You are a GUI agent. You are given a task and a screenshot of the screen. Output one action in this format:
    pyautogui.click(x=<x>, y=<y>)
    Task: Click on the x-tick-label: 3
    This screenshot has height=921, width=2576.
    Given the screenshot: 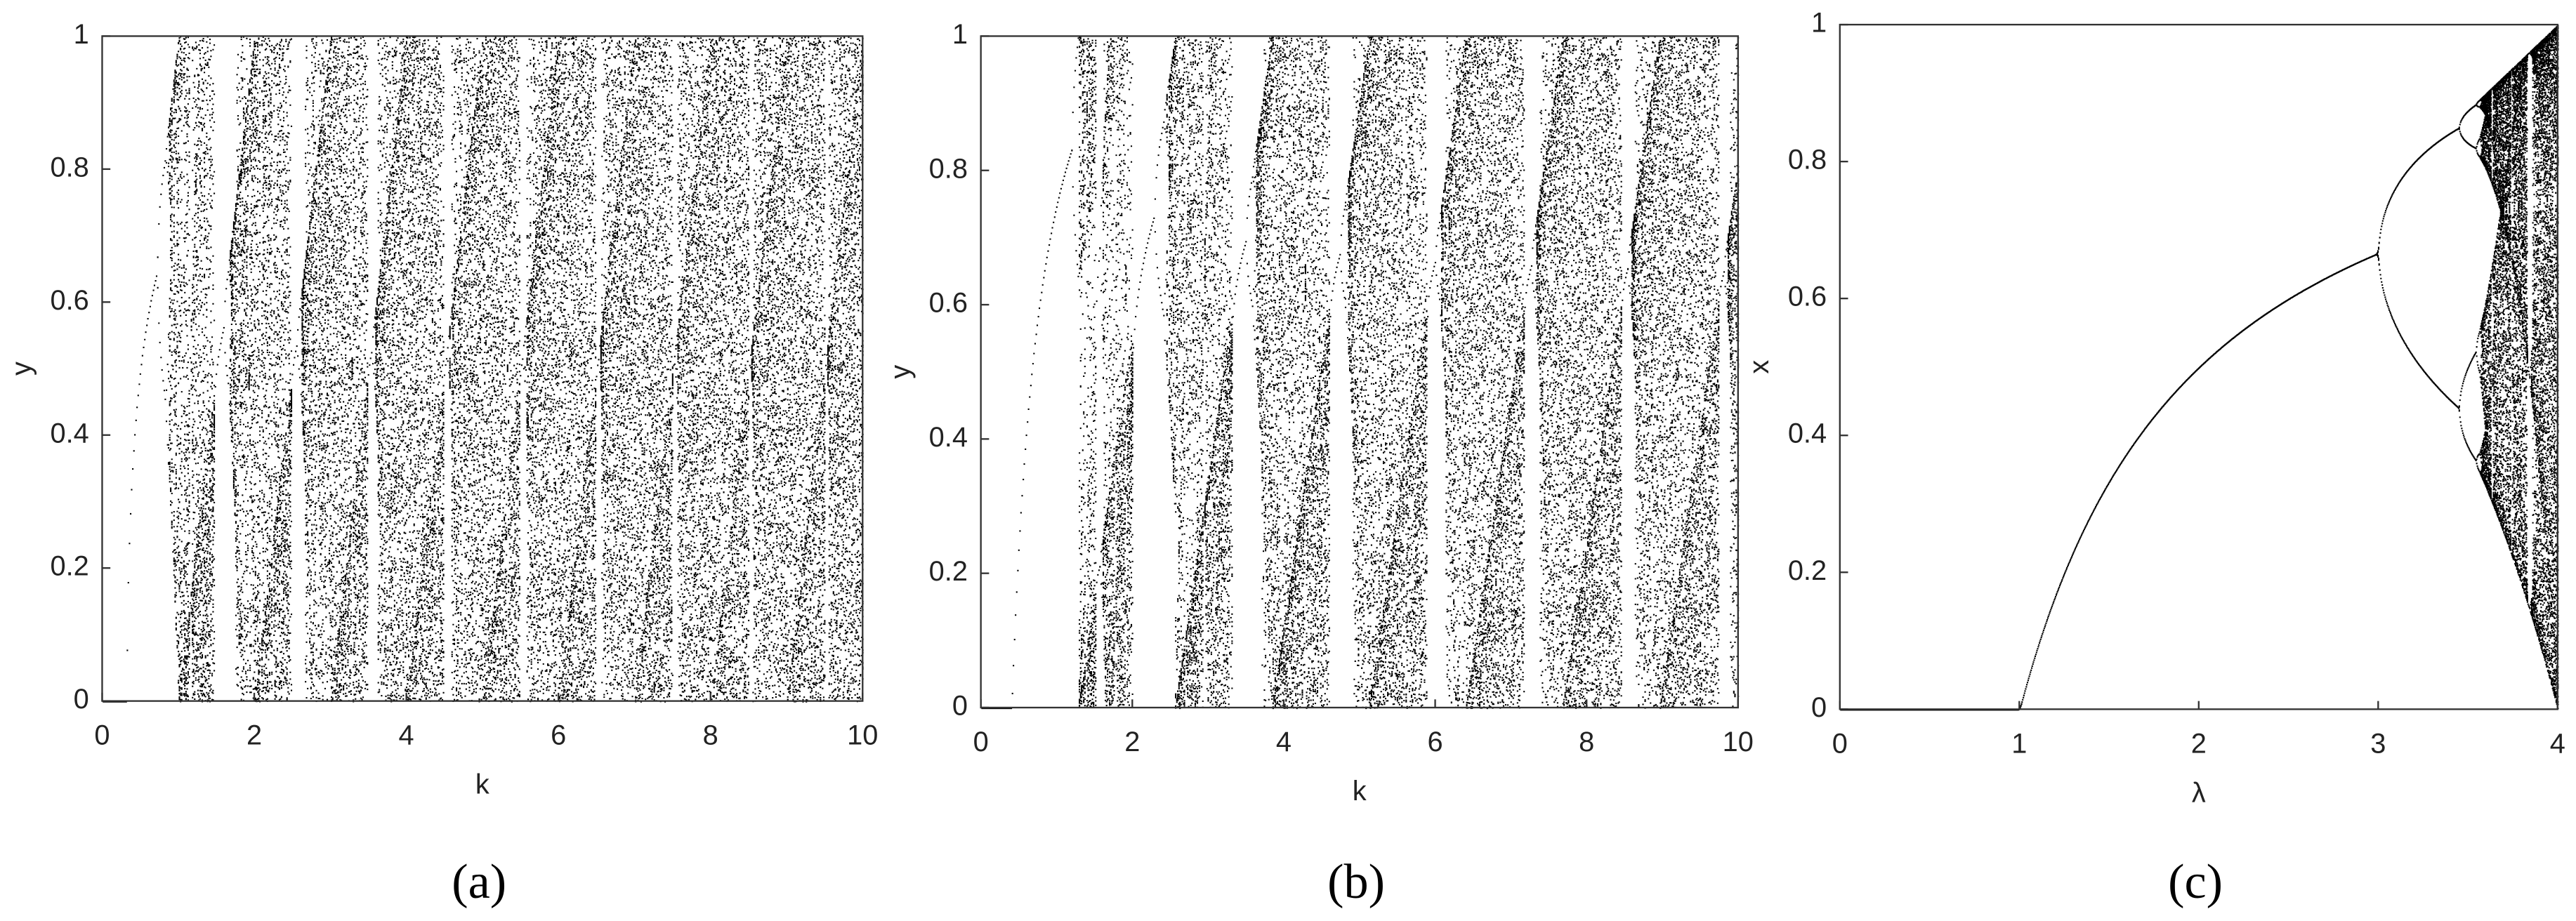 What is the action you would take?
    pyautogui.click(x=2378, y=744)
    